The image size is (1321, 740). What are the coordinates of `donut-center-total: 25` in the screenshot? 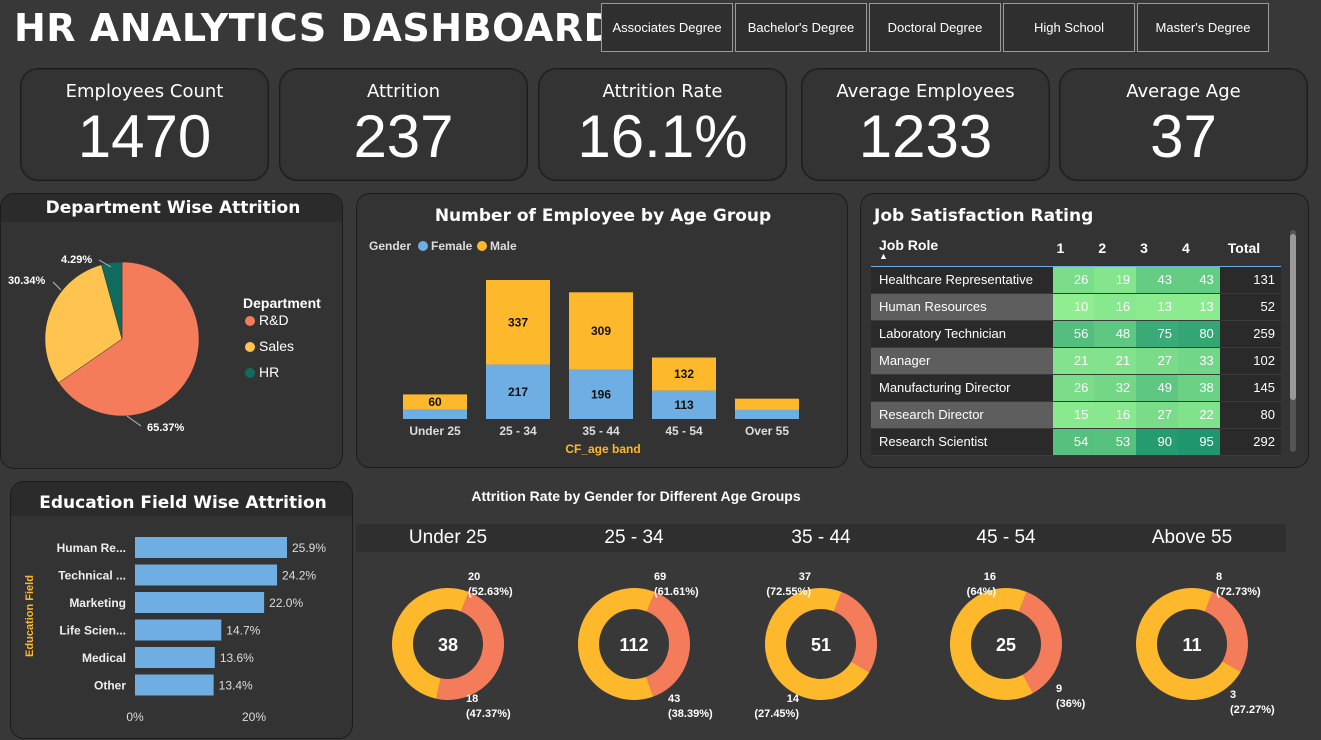 It's located at (1006, 645).